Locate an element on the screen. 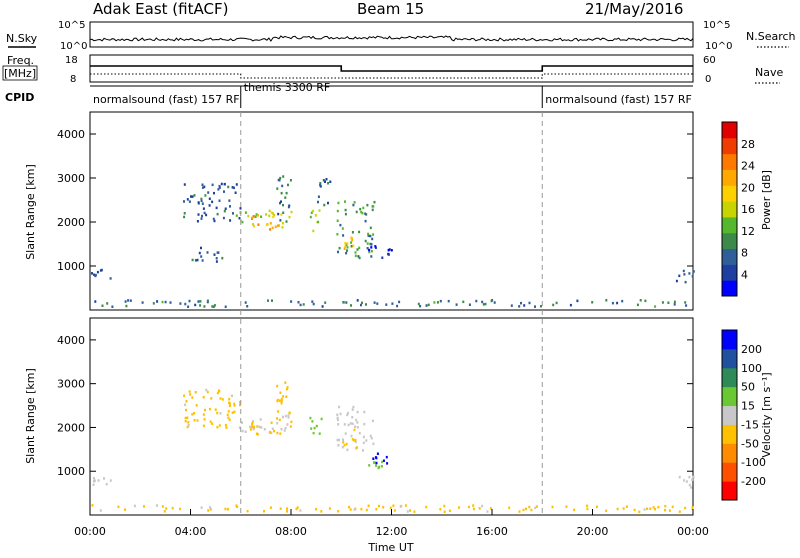  freq-label: Freq. is located at coordinates (20, 60).